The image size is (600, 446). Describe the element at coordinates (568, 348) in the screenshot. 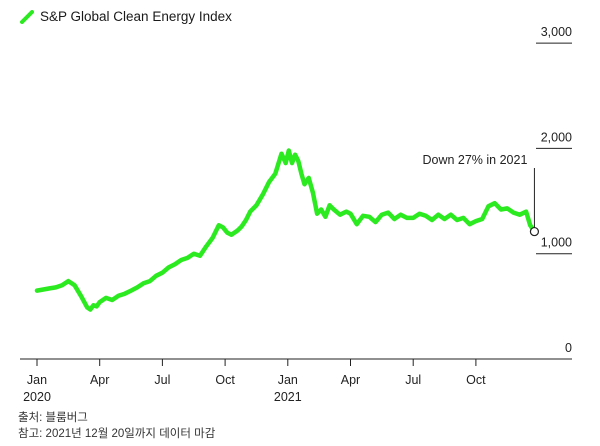

I see `y-tick-label-0: 0` at that location.